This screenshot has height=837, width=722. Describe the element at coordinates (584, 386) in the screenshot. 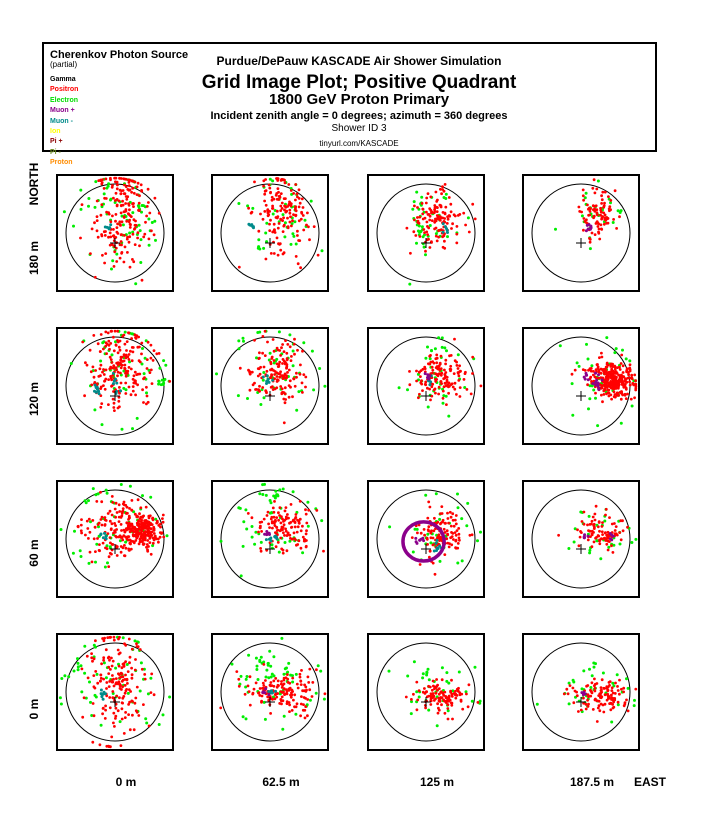

I see `panel-plot` at that location.